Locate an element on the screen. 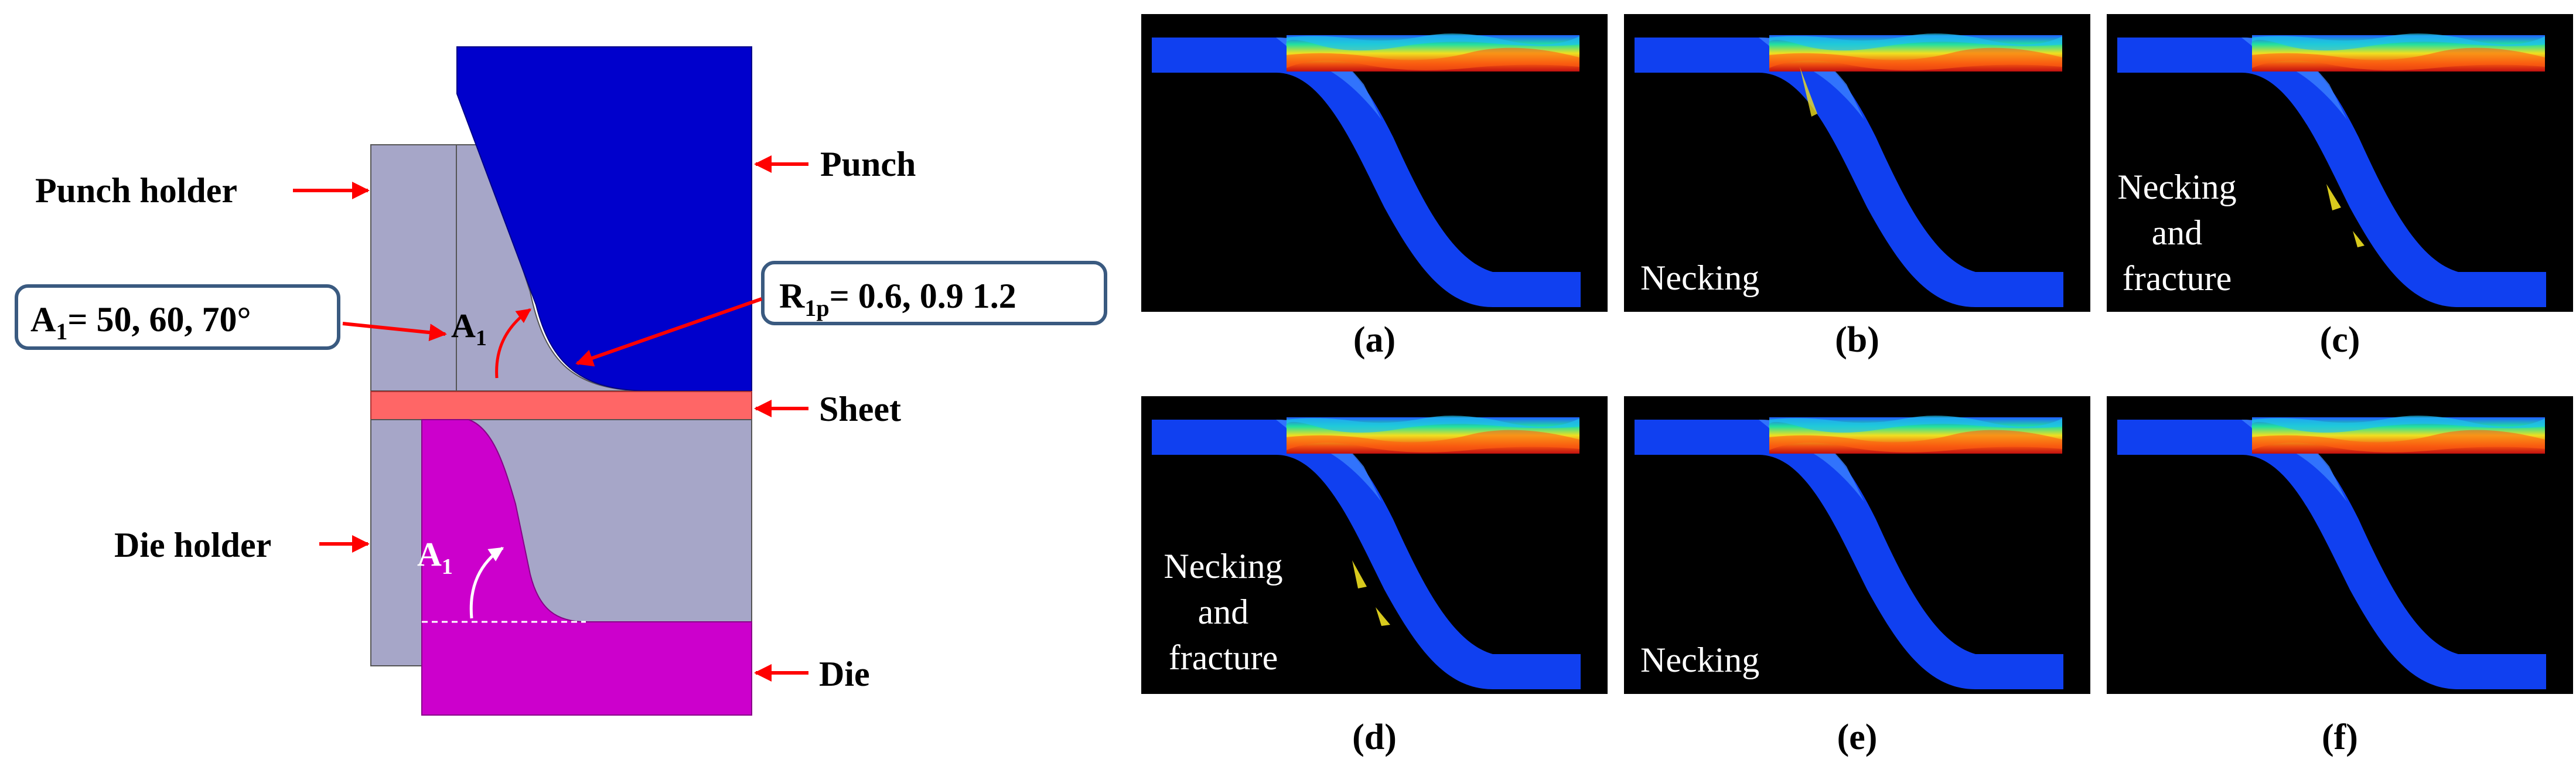 The image size is (2576, 776). angle-label-die: A1 is located at coordinates (435, 557).